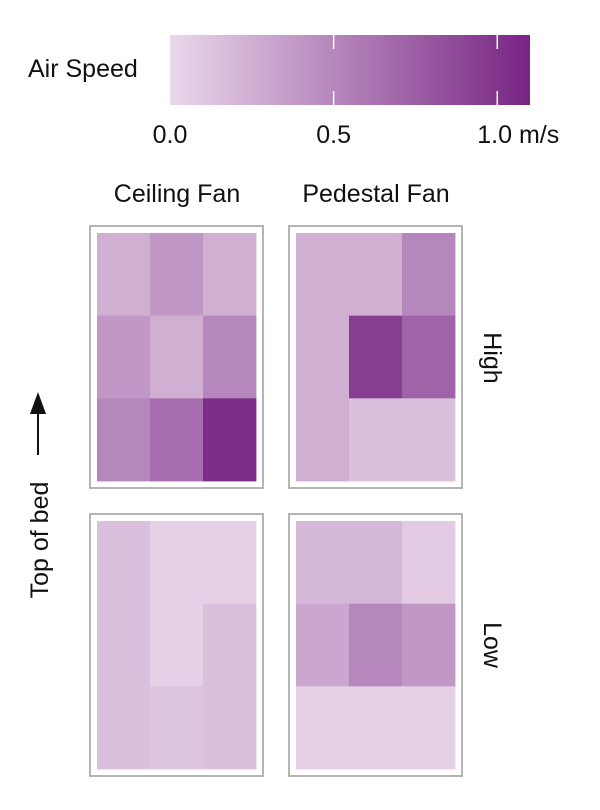  I want to click on row-label-low: Low, so click(492, 645).